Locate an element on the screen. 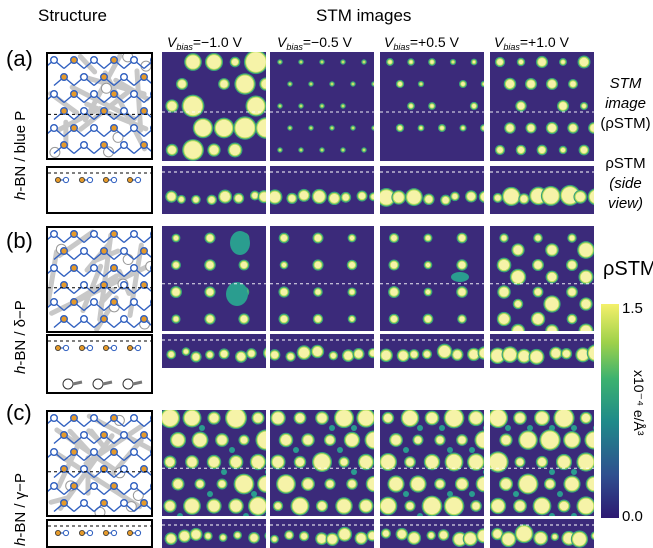 The image size is (653, 548). row-label-b: h-BN / δ−P is located at coordinates (20, 337).